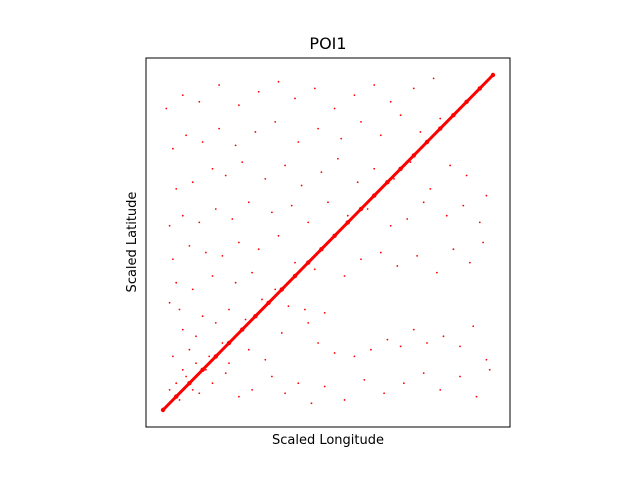 Image resolution: width=640 pixels, height=480 pixels. Describe the element at coordinates (132, 242) in the screenshot. I see `y-axis-label: Scaled Latitude` at that location.